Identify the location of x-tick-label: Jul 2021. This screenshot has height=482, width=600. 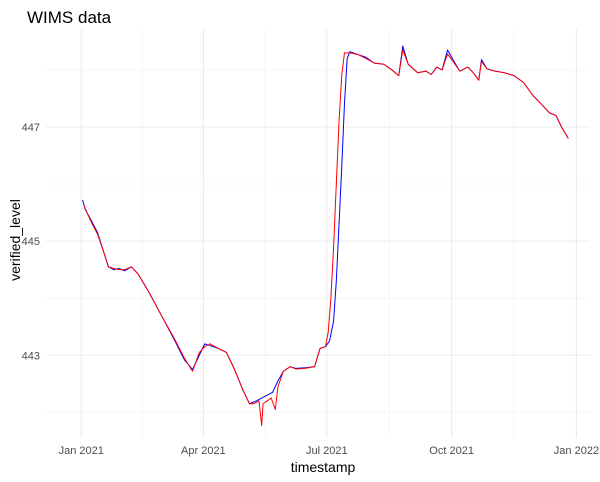
(327, 451).